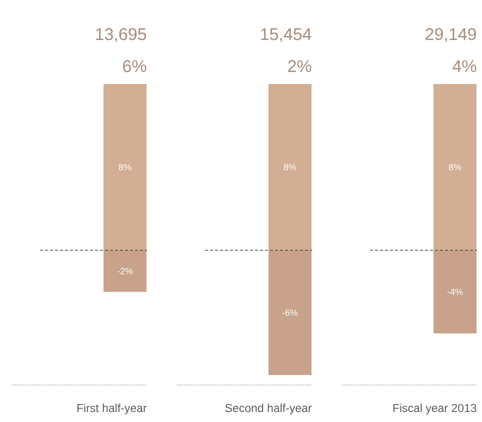  I want to click on total-label: 2%, so click(300, 66).